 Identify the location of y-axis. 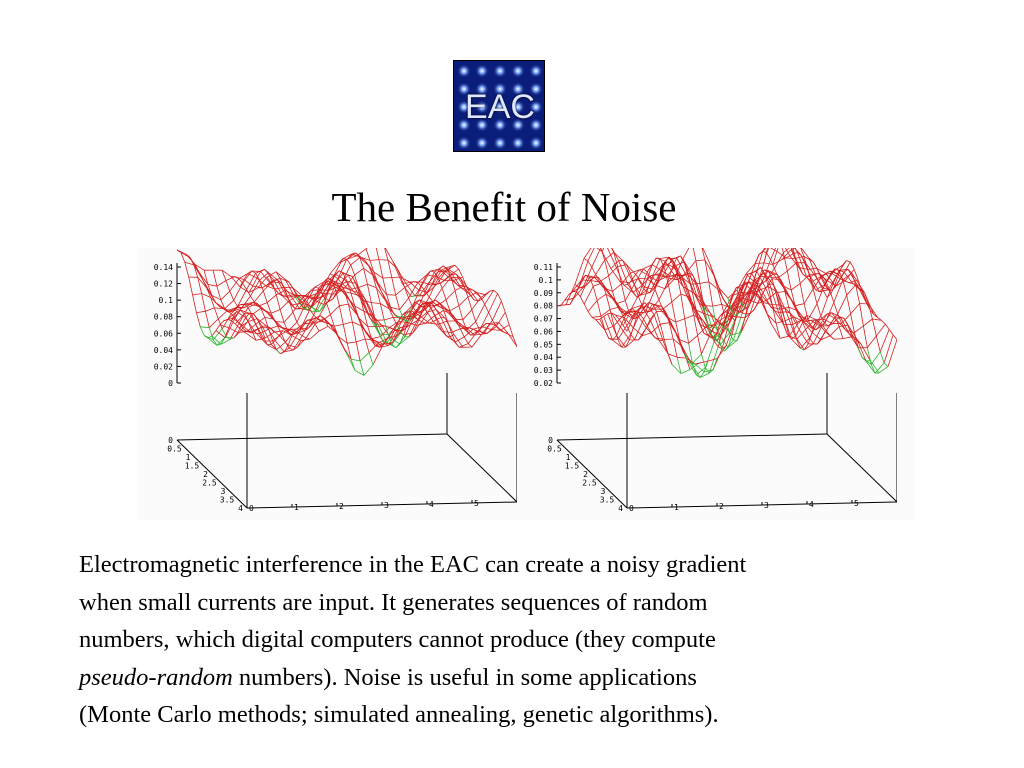
(212, 474).